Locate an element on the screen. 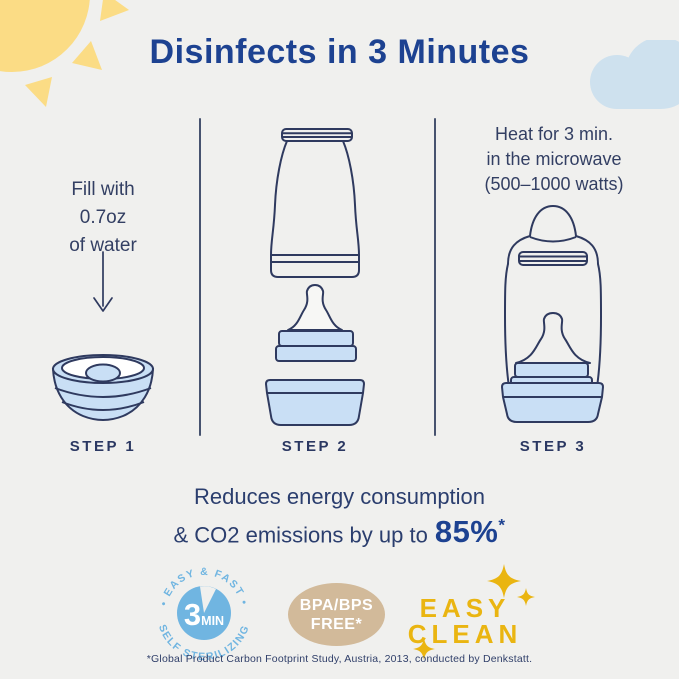 This screenshot has height=679, width=679. svg-text: 3MIN is located at coordinates (204, 614).